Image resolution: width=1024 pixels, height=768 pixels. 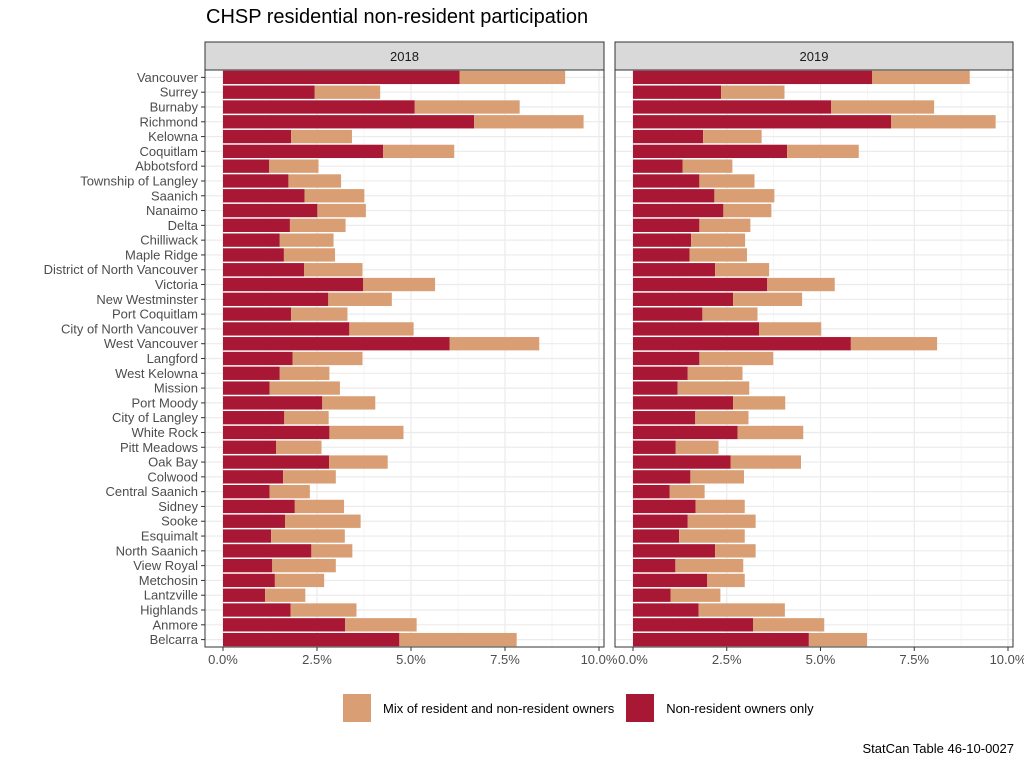 I want to click on y-tick-label: Metchosin, so click(x=168, y=580).